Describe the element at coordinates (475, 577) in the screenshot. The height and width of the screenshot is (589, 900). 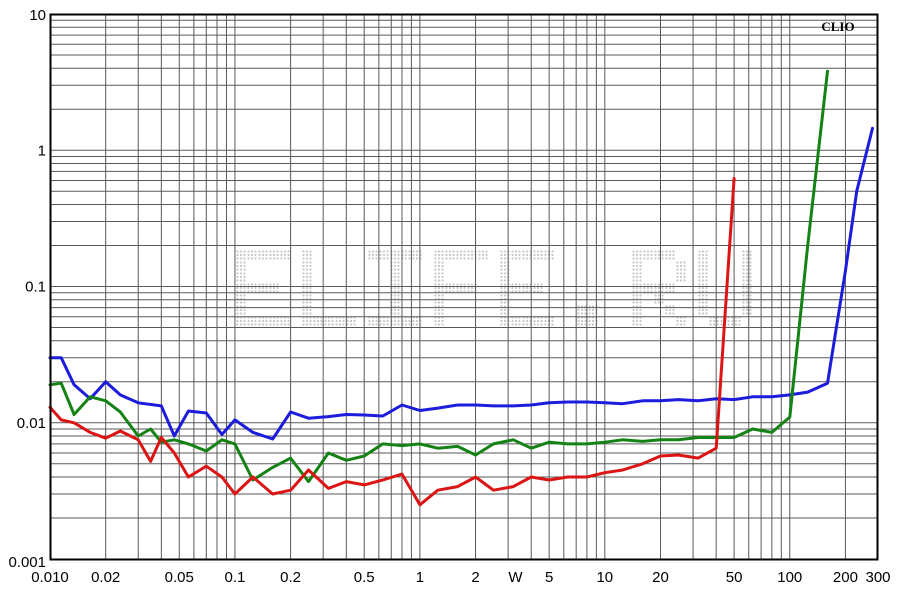
I see `x-tick-label: 2` at that location.